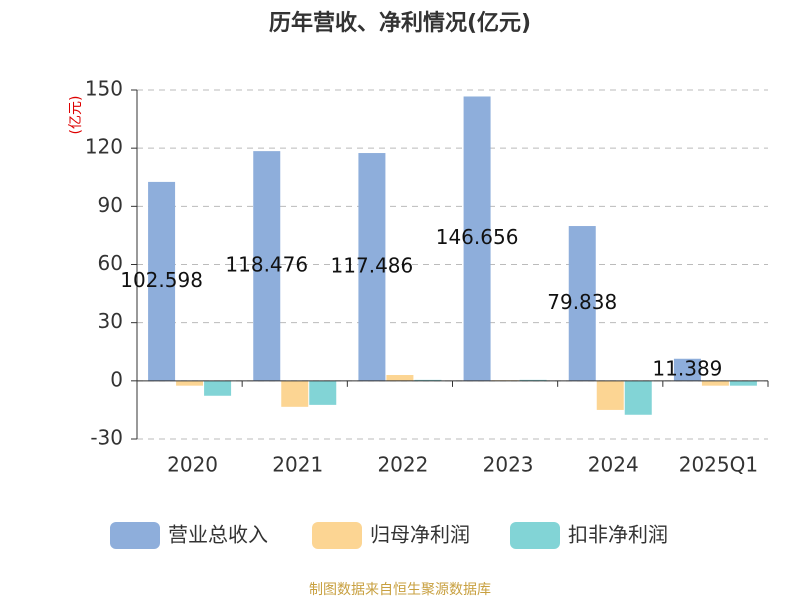 The height and width of the screenshot is (600, 800). I want to click on x-tick-label: 2025Q1, so click(718, 465).